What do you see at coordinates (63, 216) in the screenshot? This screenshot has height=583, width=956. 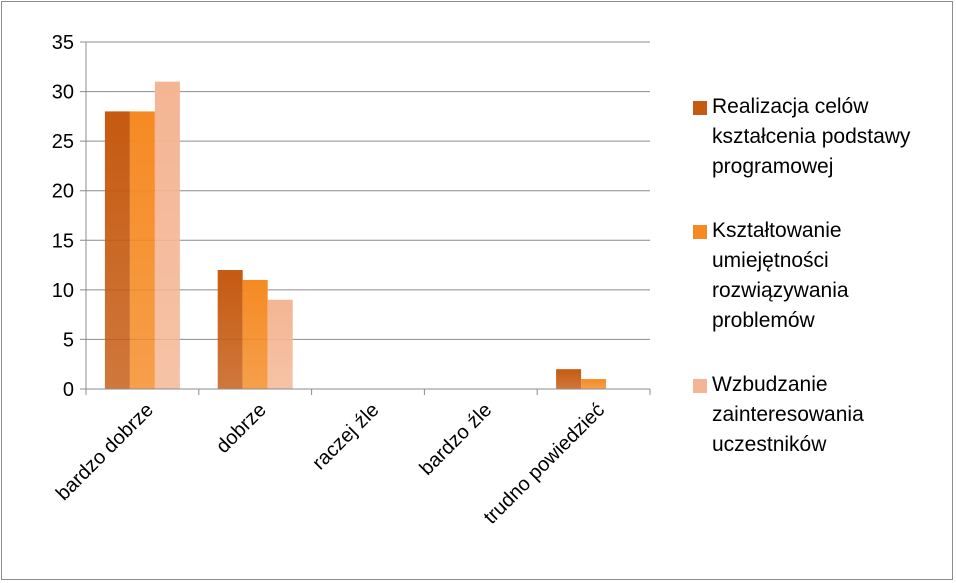 I see `y-axis-ticks: 0 5 10 15 20 25 30 35` at bounding box center [63, 216].